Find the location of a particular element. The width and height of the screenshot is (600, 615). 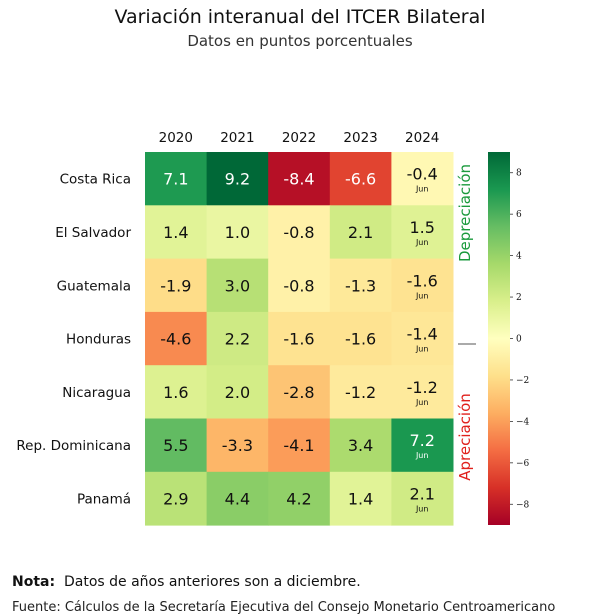

cell-value: 3.0 is located at coordinates (237, 285).